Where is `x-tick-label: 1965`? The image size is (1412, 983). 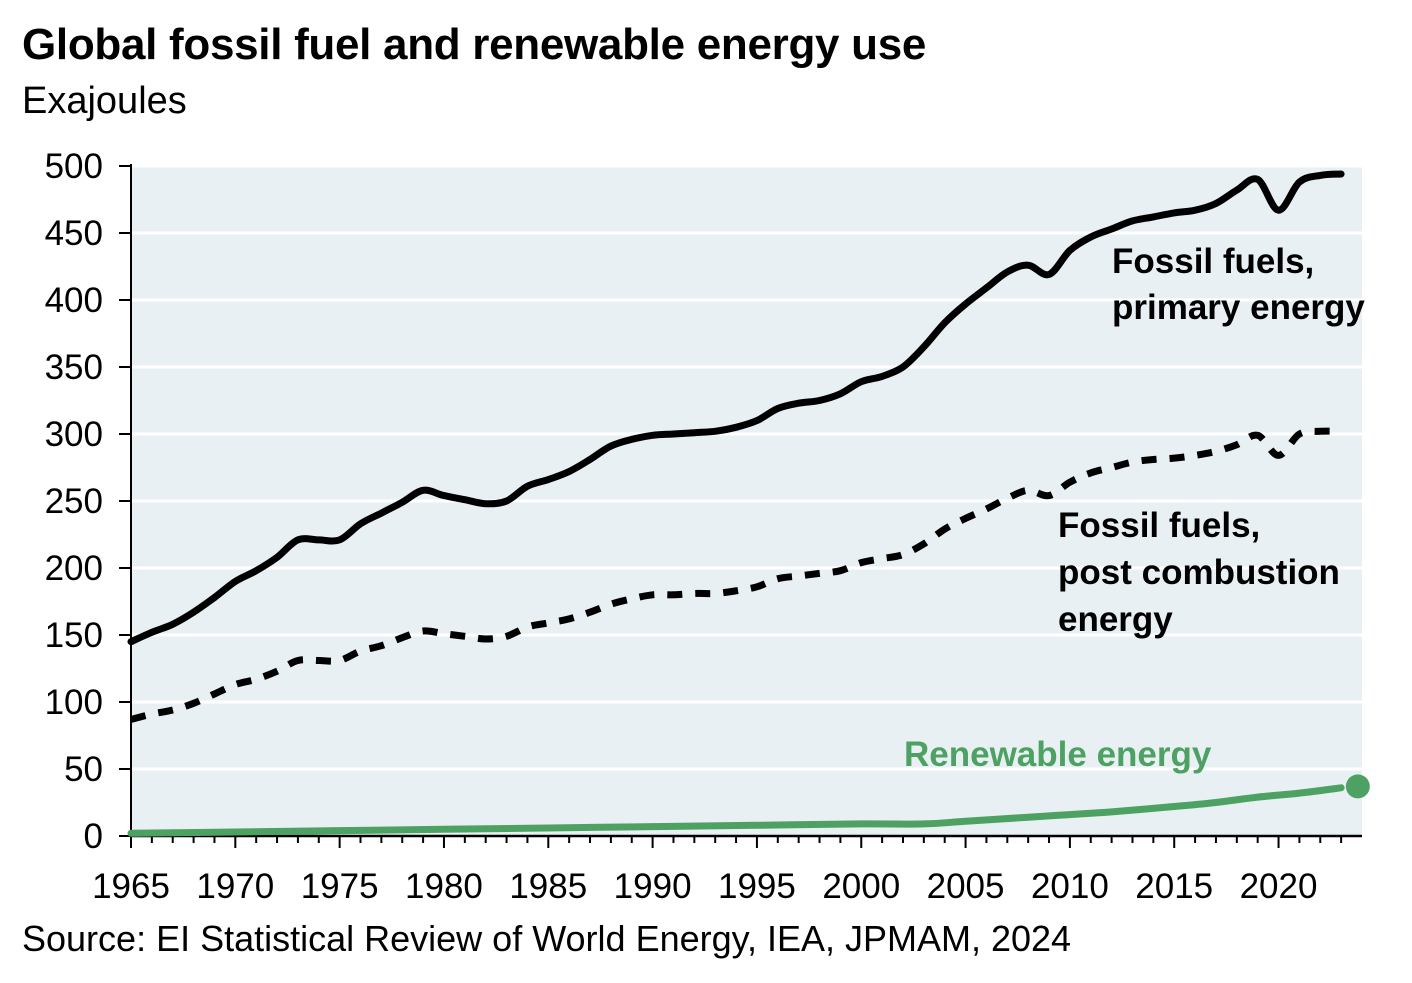 x-tick-label: 1965 is located at coordinates (131, 886).